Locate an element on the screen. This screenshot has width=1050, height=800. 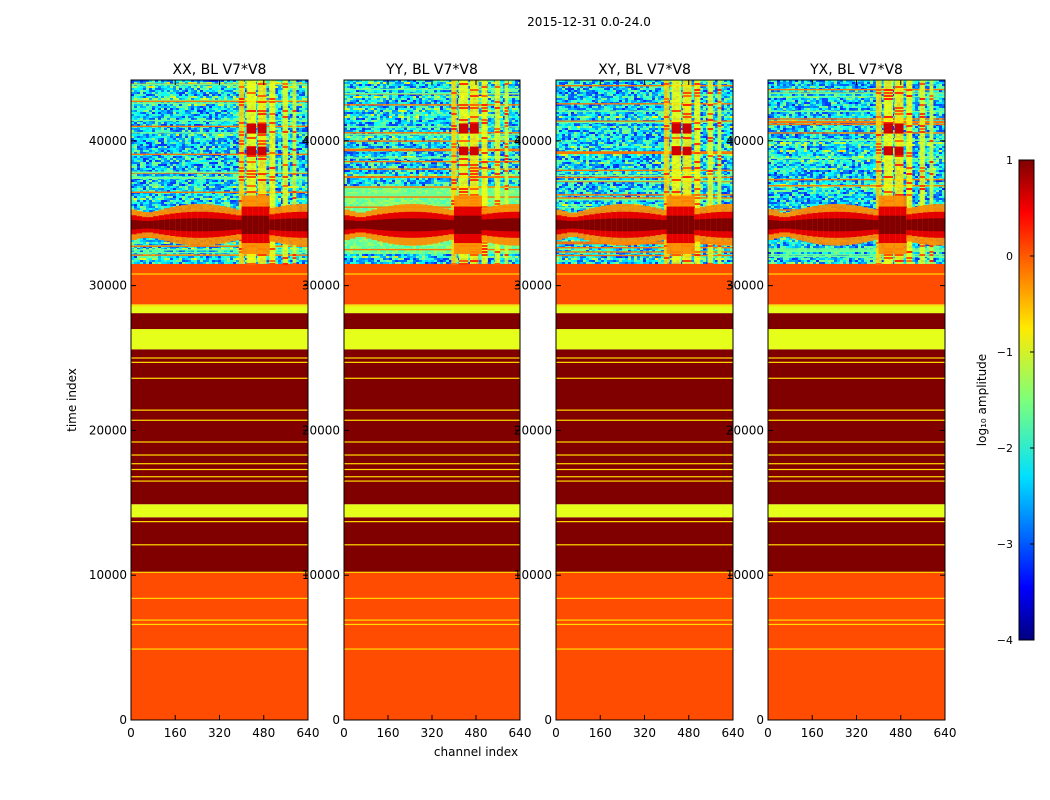
time-band is located at coordinates (219, 284).